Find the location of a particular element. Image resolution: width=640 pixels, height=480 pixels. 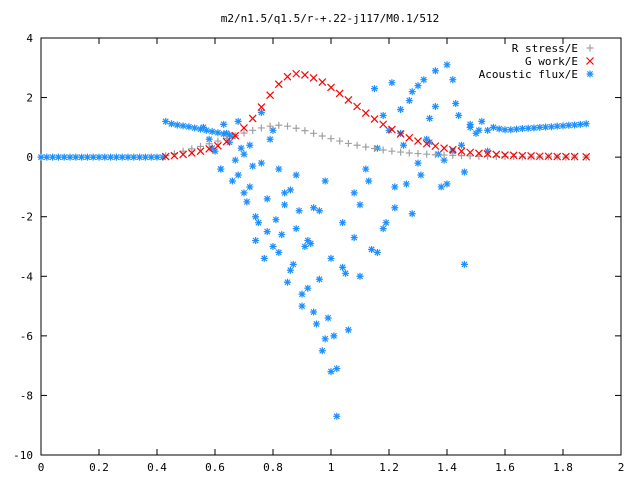

y-tick-label: -8 is located at coordinates (26, 395).